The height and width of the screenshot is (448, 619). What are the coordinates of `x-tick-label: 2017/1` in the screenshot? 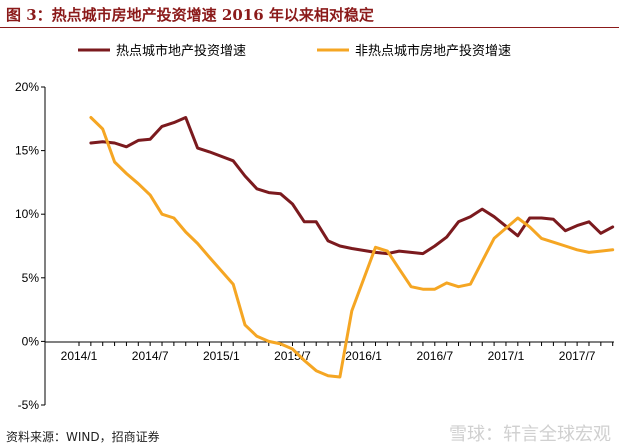 It's located at (506, 356).